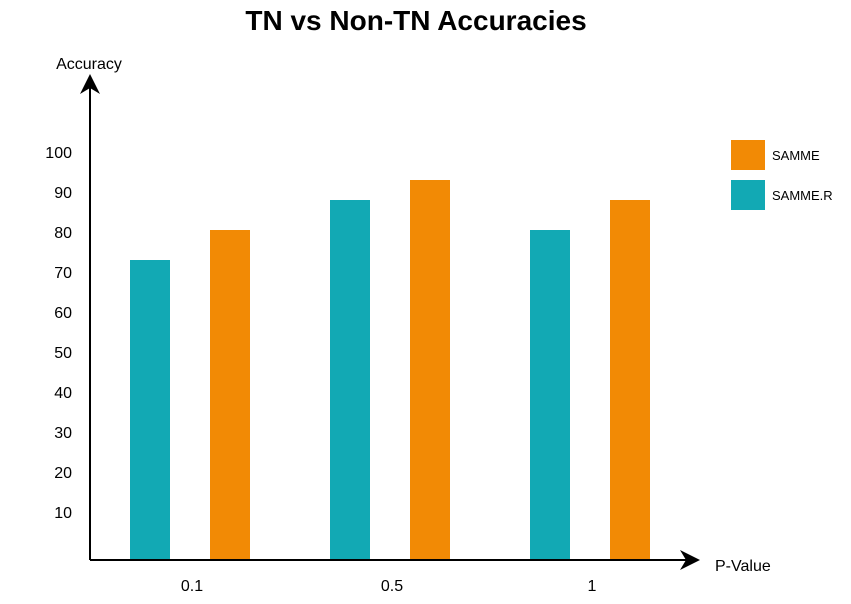 The image size is (851, 604). What do you see at coordinates (782, 175) in the screenshot?
I see `legend: SAMME SAMME.R` at bounding box center [782, 175].